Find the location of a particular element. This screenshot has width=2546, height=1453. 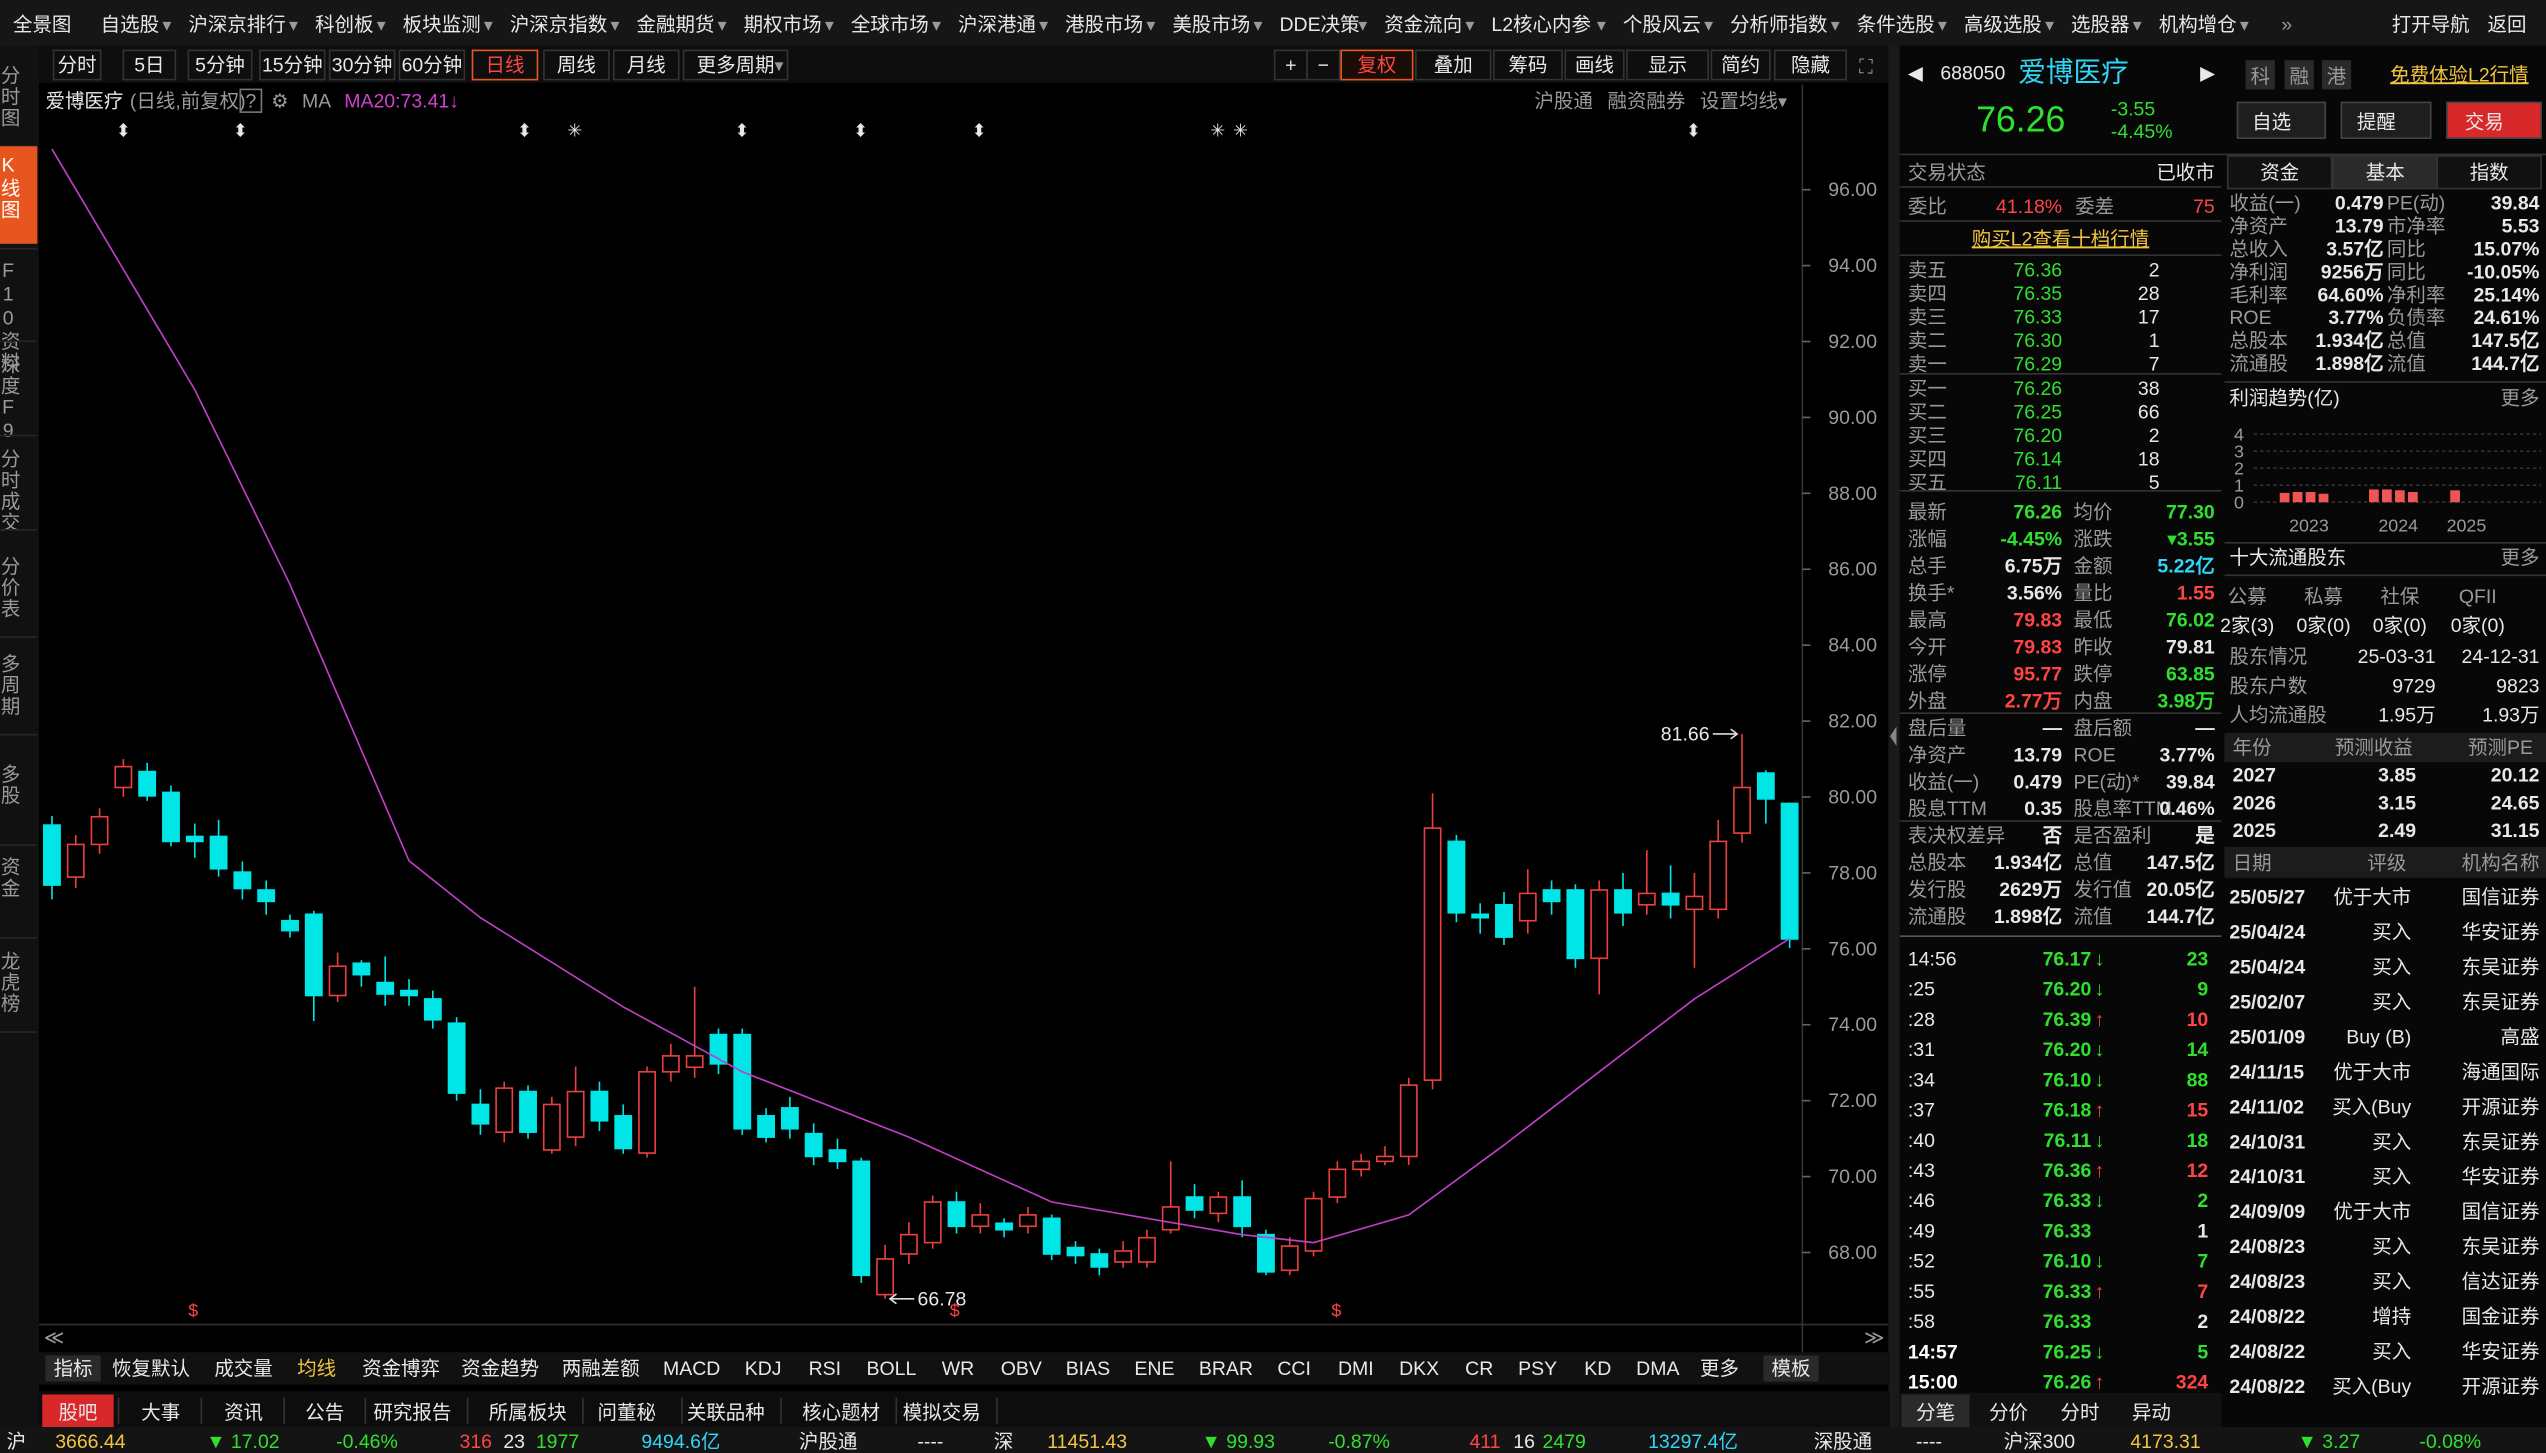

chart-link: 沪股通 is located at coordinates (1563, 101).